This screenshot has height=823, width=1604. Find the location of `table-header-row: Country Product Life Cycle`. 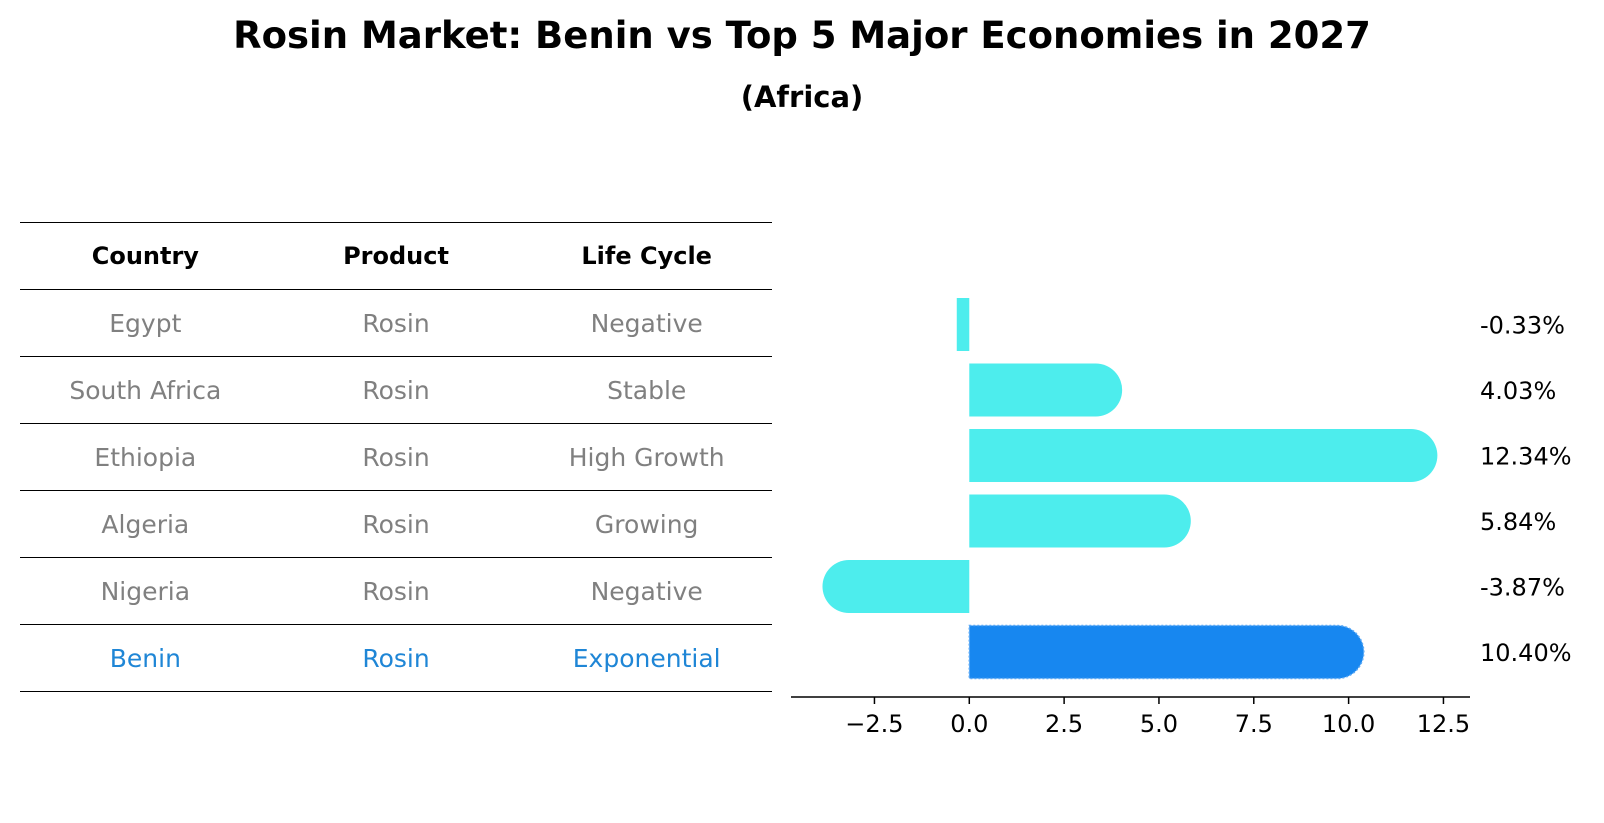

table-header-row: Country Product Life Cycle is located at coordinates (396, 256).